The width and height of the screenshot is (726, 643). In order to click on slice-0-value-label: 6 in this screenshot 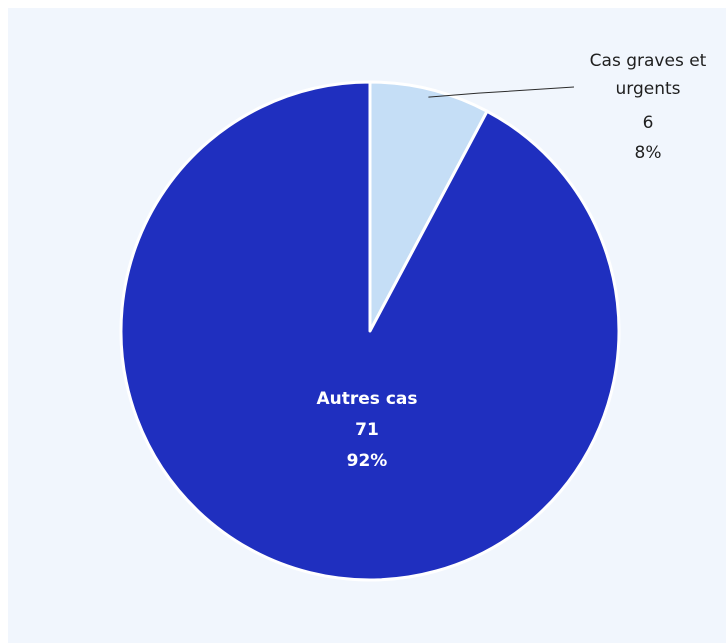, I will do `click(648, 123)`.